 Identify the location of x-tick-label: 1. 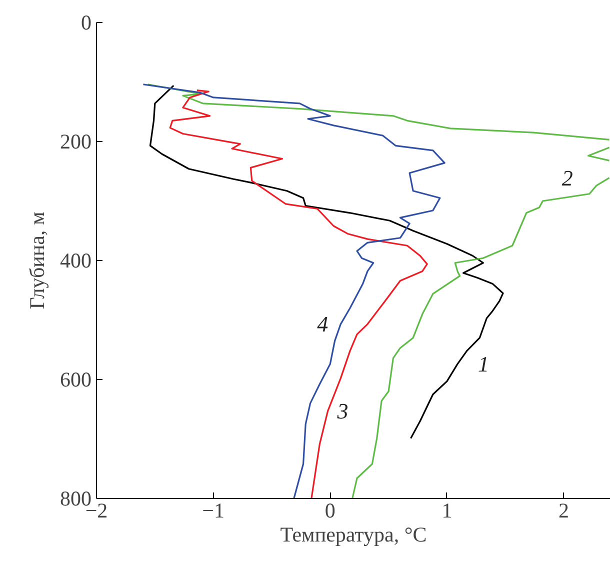
(447, 510).